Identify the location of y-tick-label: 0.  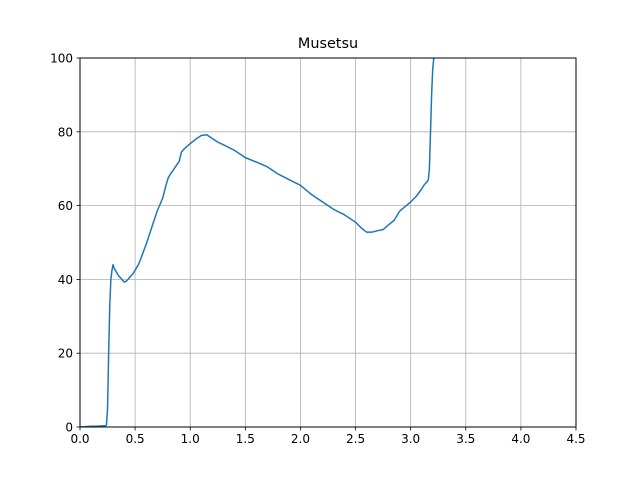
(69, 428).